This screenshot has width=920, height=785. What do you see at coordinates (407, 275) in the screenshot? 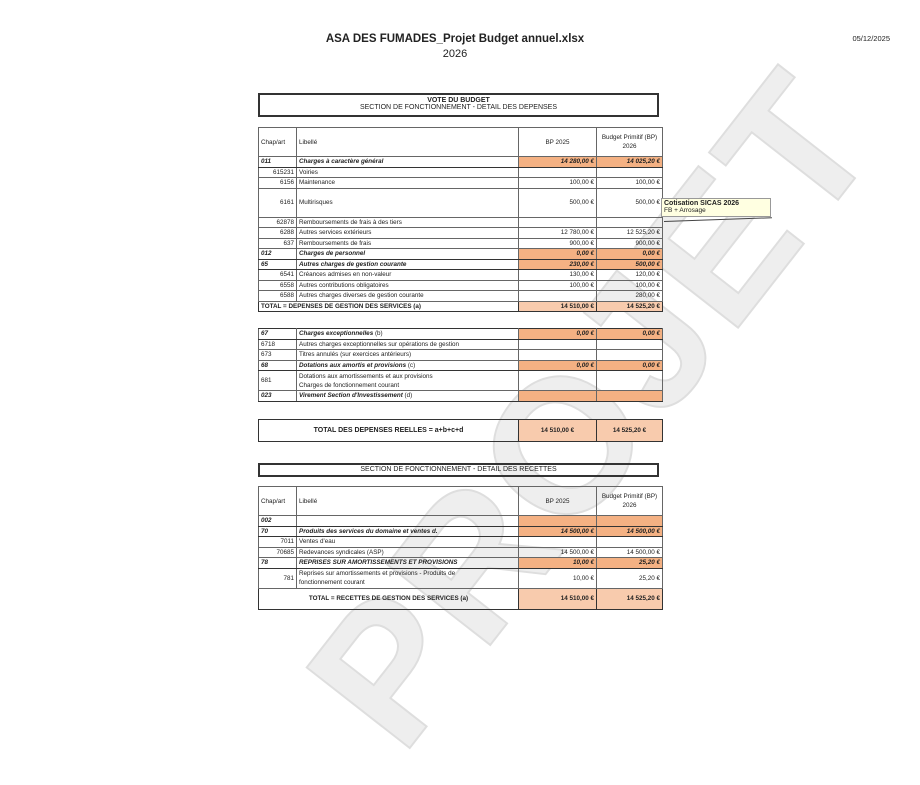
I see `libelle: Créances admises en non-valeur` at bounding box center [407, 275].